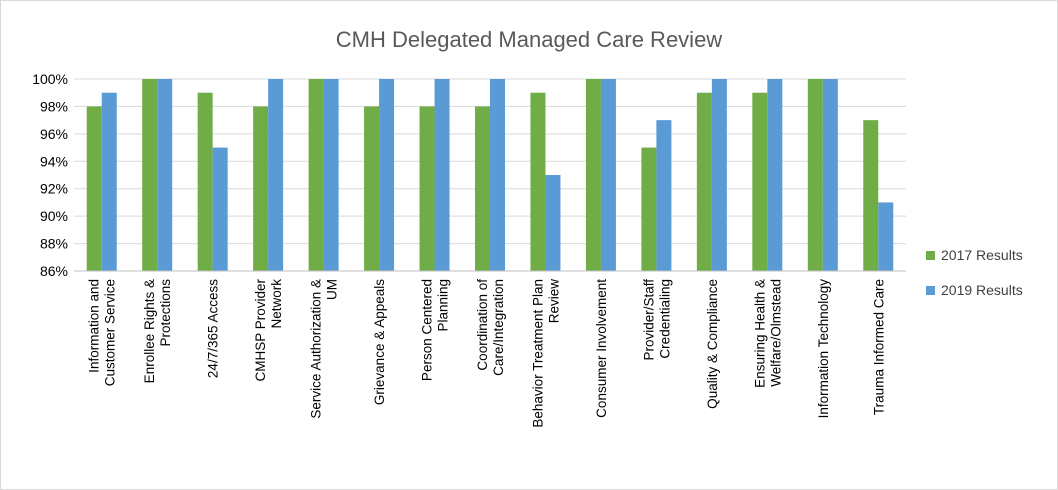 This screenshot has height=490, width=1058. I want to click on y-tick-label: 96%, so click(54, 134).